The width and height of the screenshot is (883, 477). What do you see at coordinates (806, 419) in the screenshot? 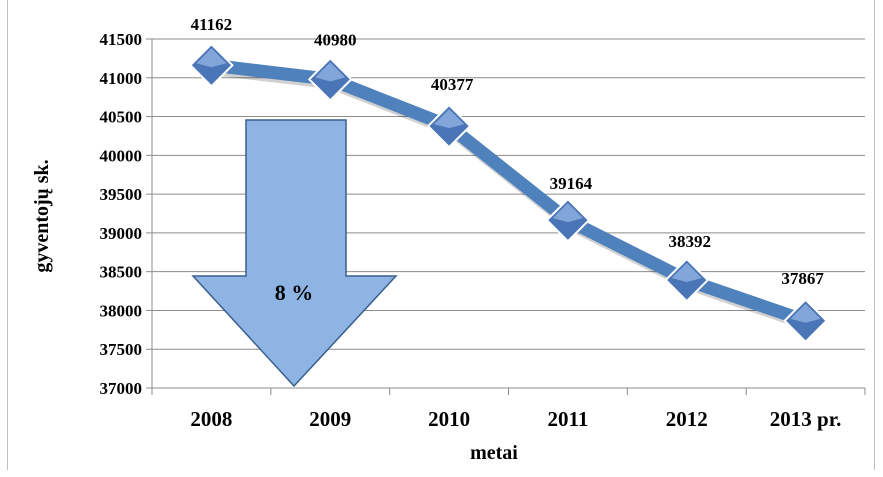
I see `x-tick-label: 2013 pr.` at bounding box center [806, 419].